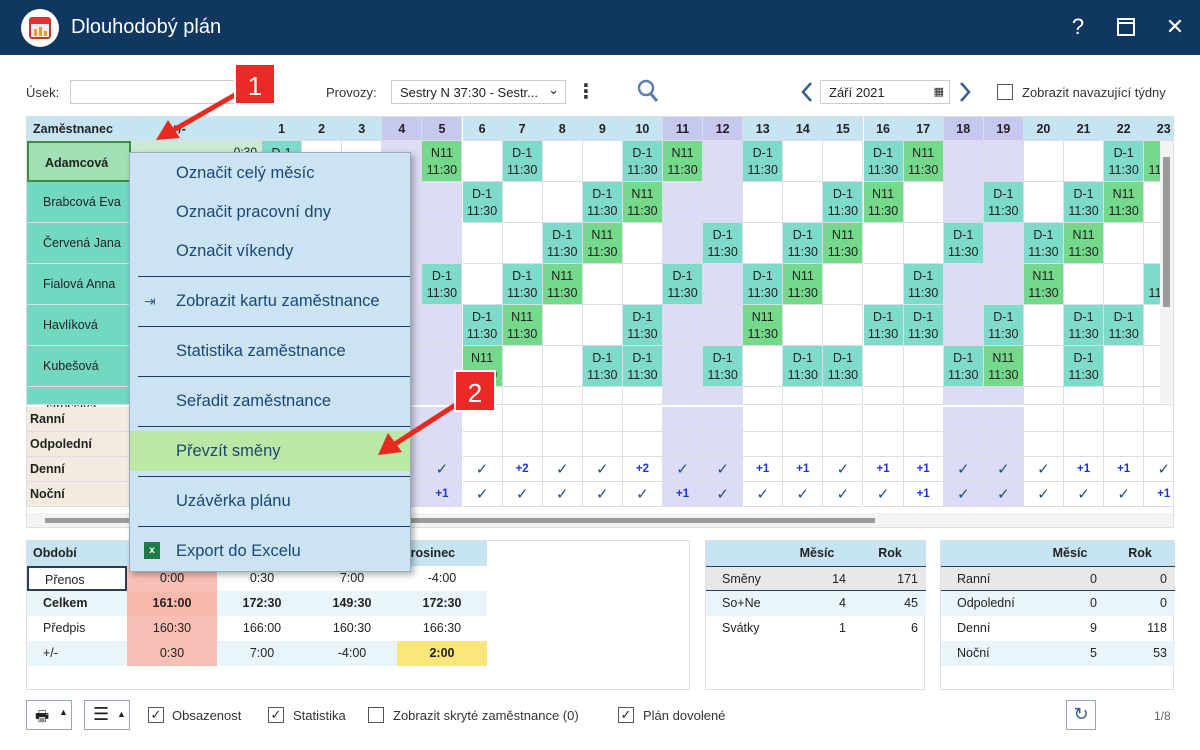  I want to click on day-header-19: 19, so click(1003, 129).